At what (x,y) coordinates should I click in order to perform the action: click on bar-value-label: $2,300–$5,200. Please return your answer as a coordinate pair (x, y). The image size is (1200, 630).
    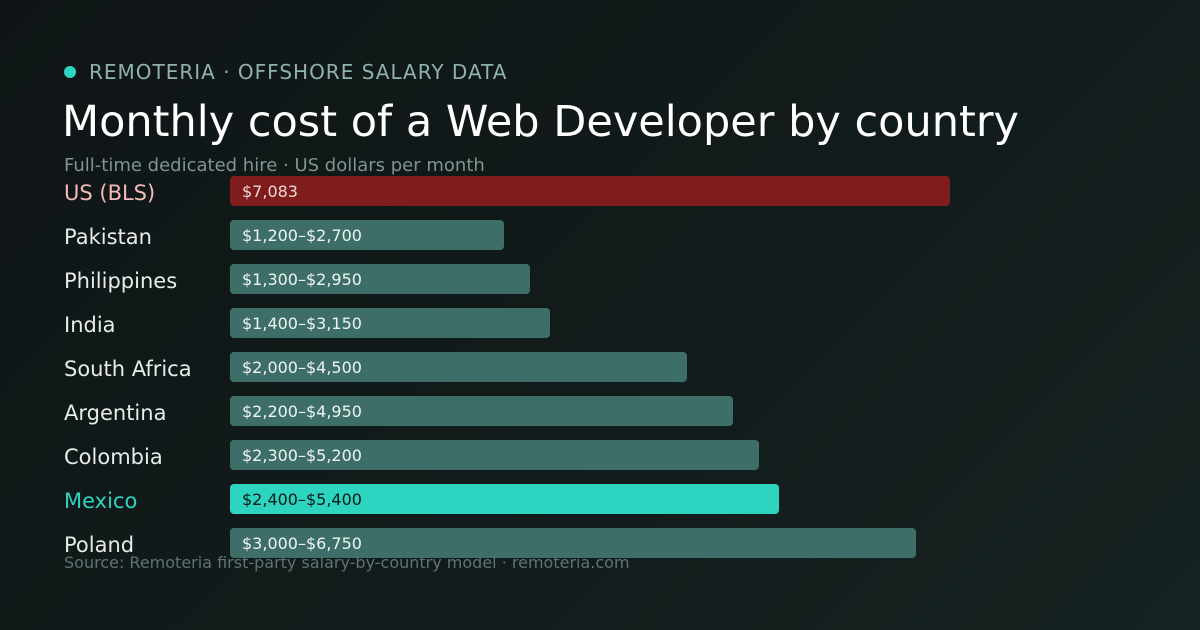
    Looking at the image, I should click on (302, 455).